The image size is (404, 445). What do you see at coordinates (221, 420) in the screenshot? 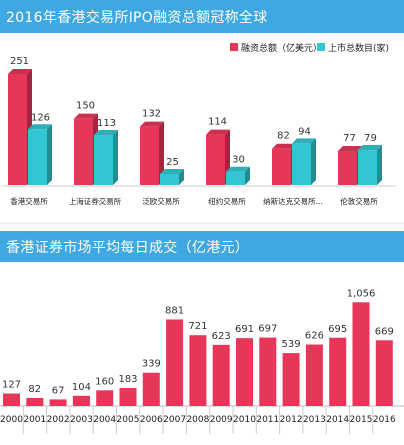
I see `year-label-2009: 2009` at bounding box center [221, 420].